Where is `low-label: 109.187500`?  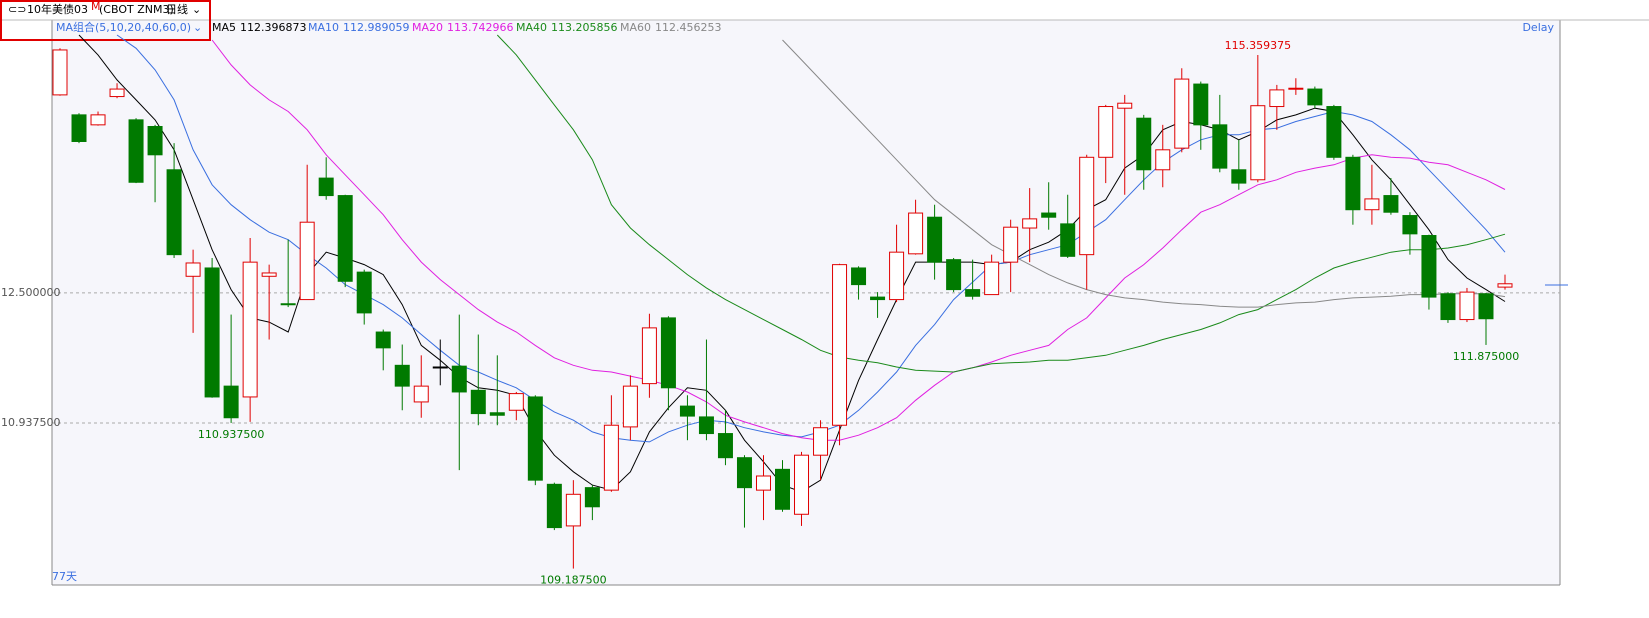 low-label: 109.187500 is located at coordinates (573, 580).